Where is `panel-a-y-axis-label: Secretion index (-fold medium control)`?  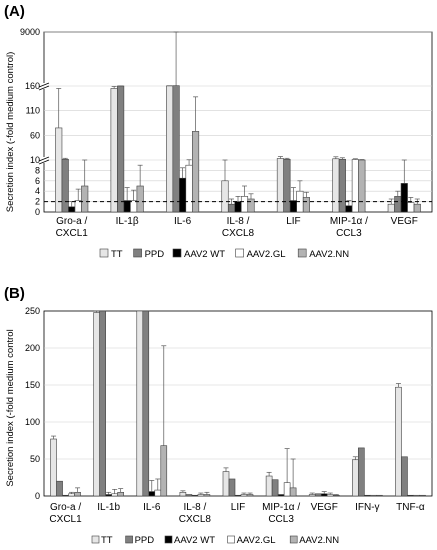 panel-a-y-axis-label: Secretion index (-fold medium control) is located at coordinates (10, 132).